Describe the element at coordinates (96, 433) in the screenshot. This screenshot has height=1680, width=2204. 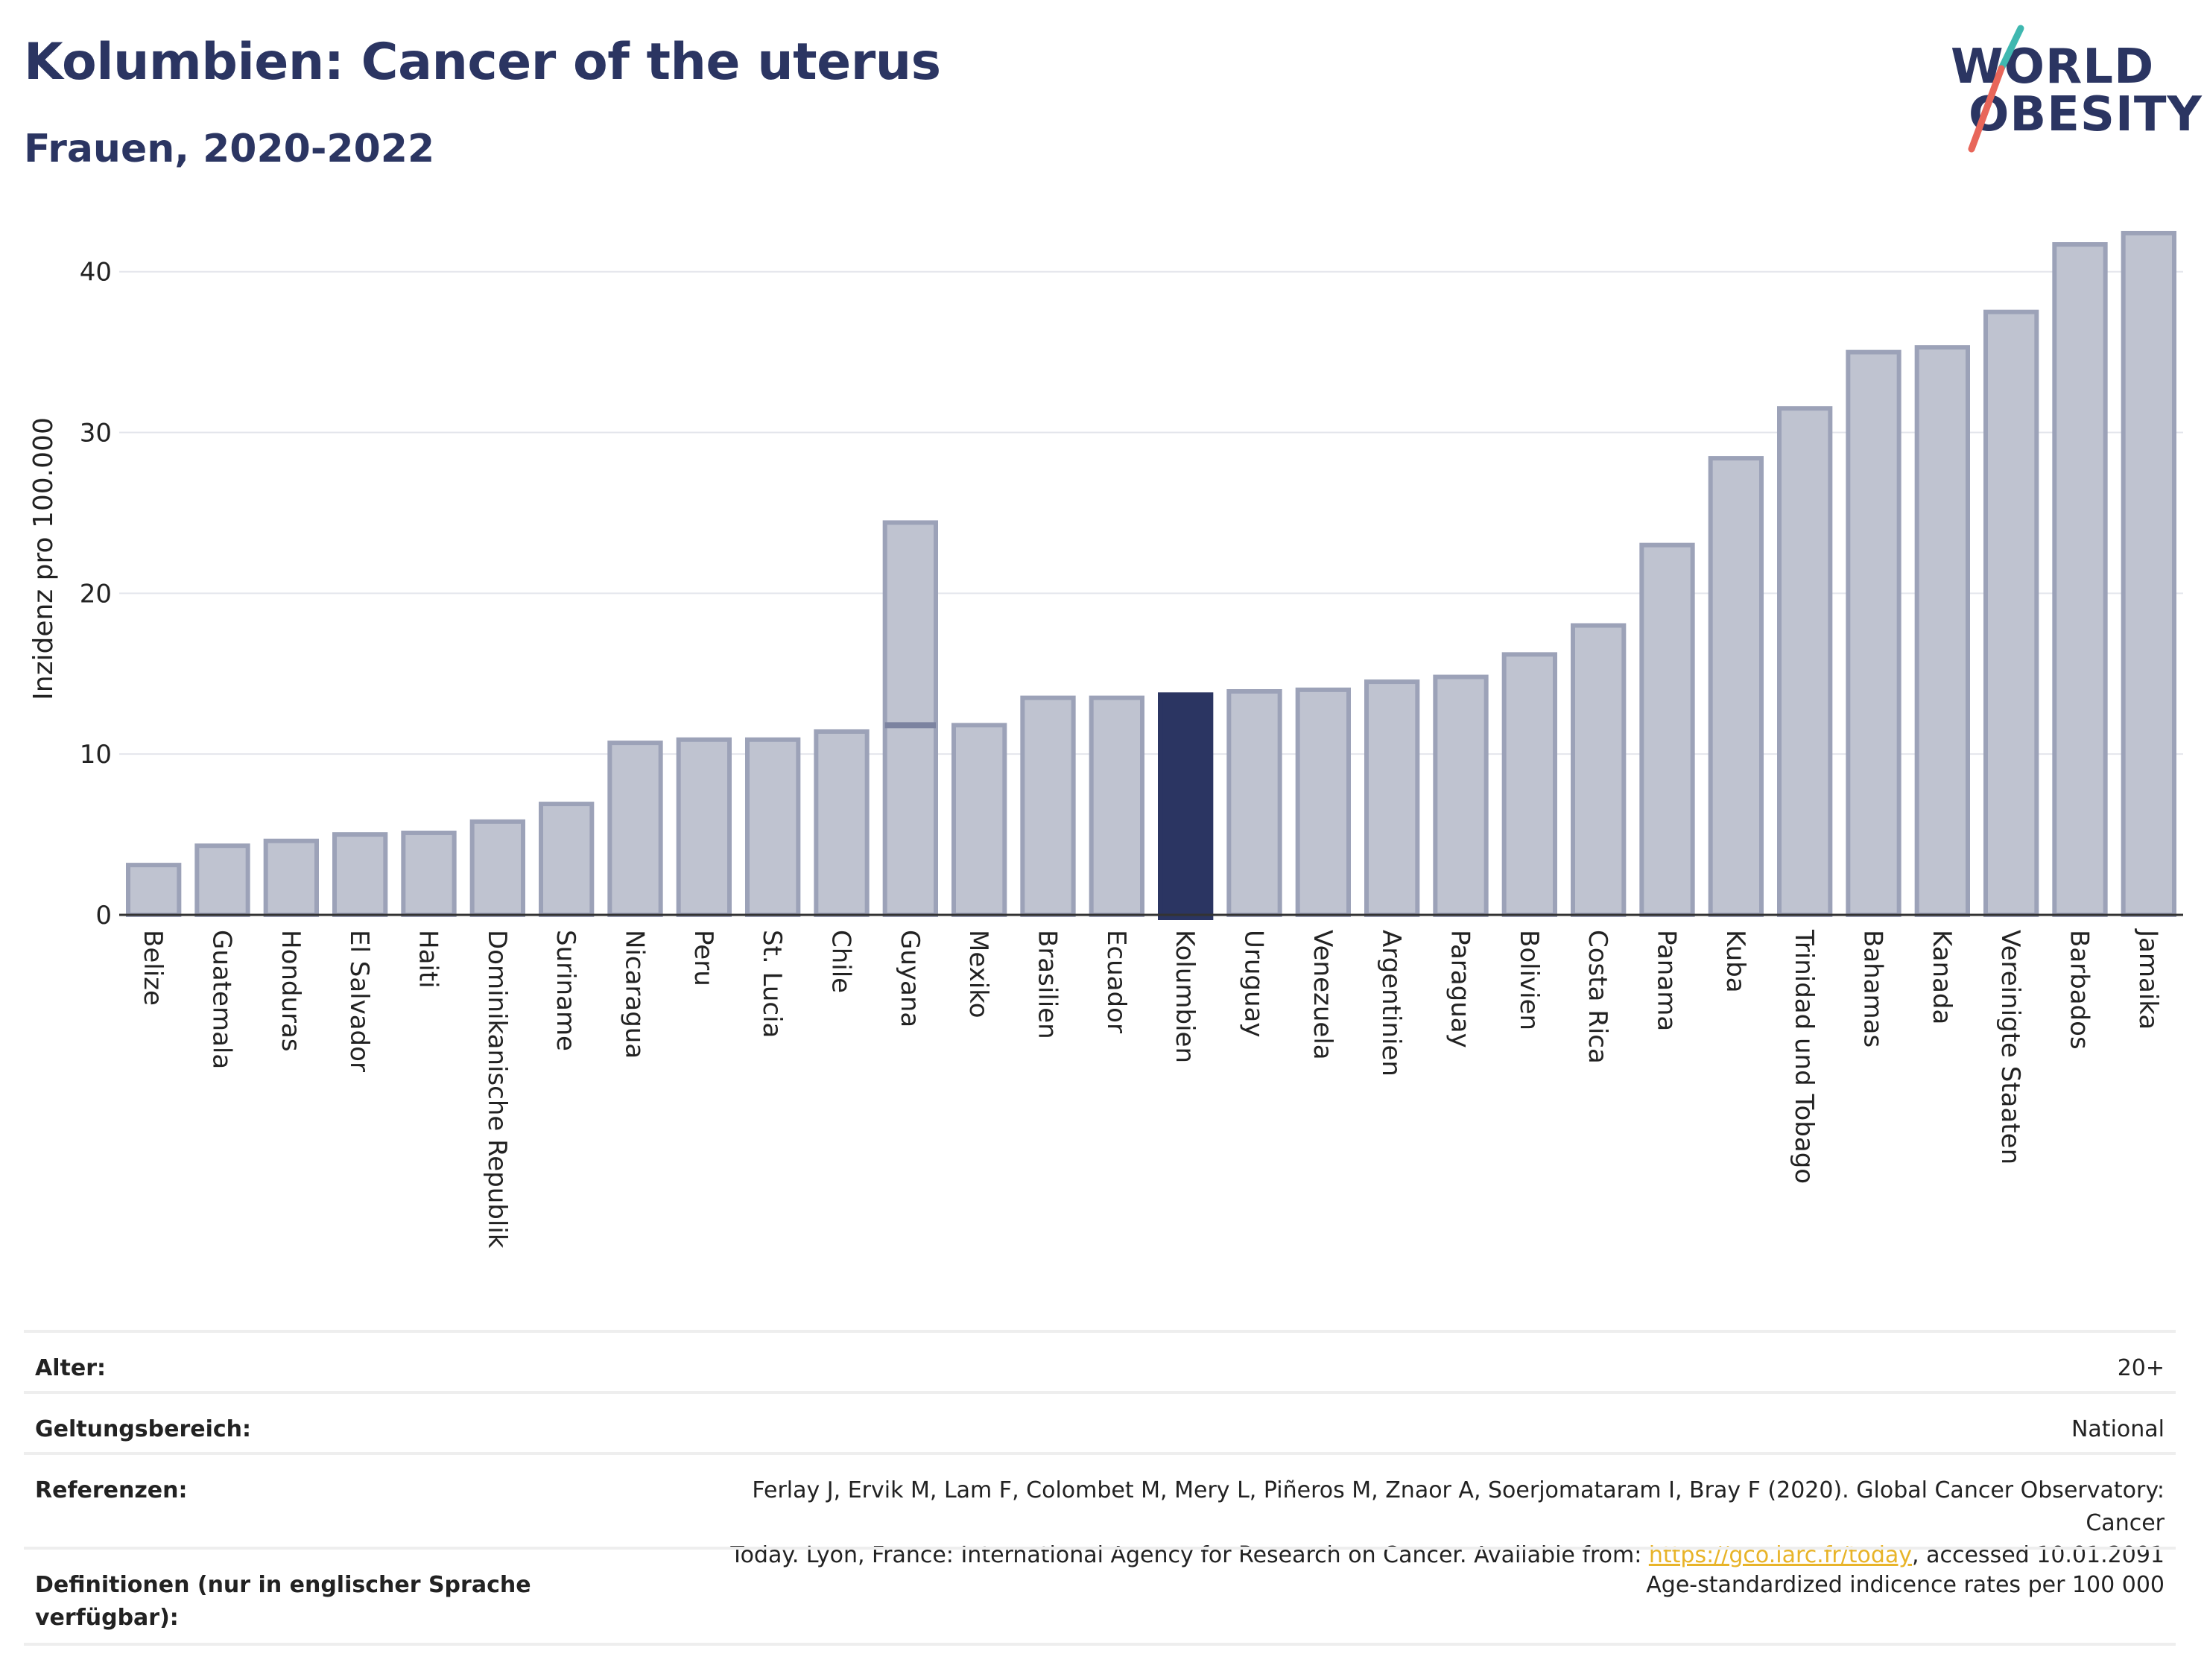
I see `y-tick-label: 30` at that location.